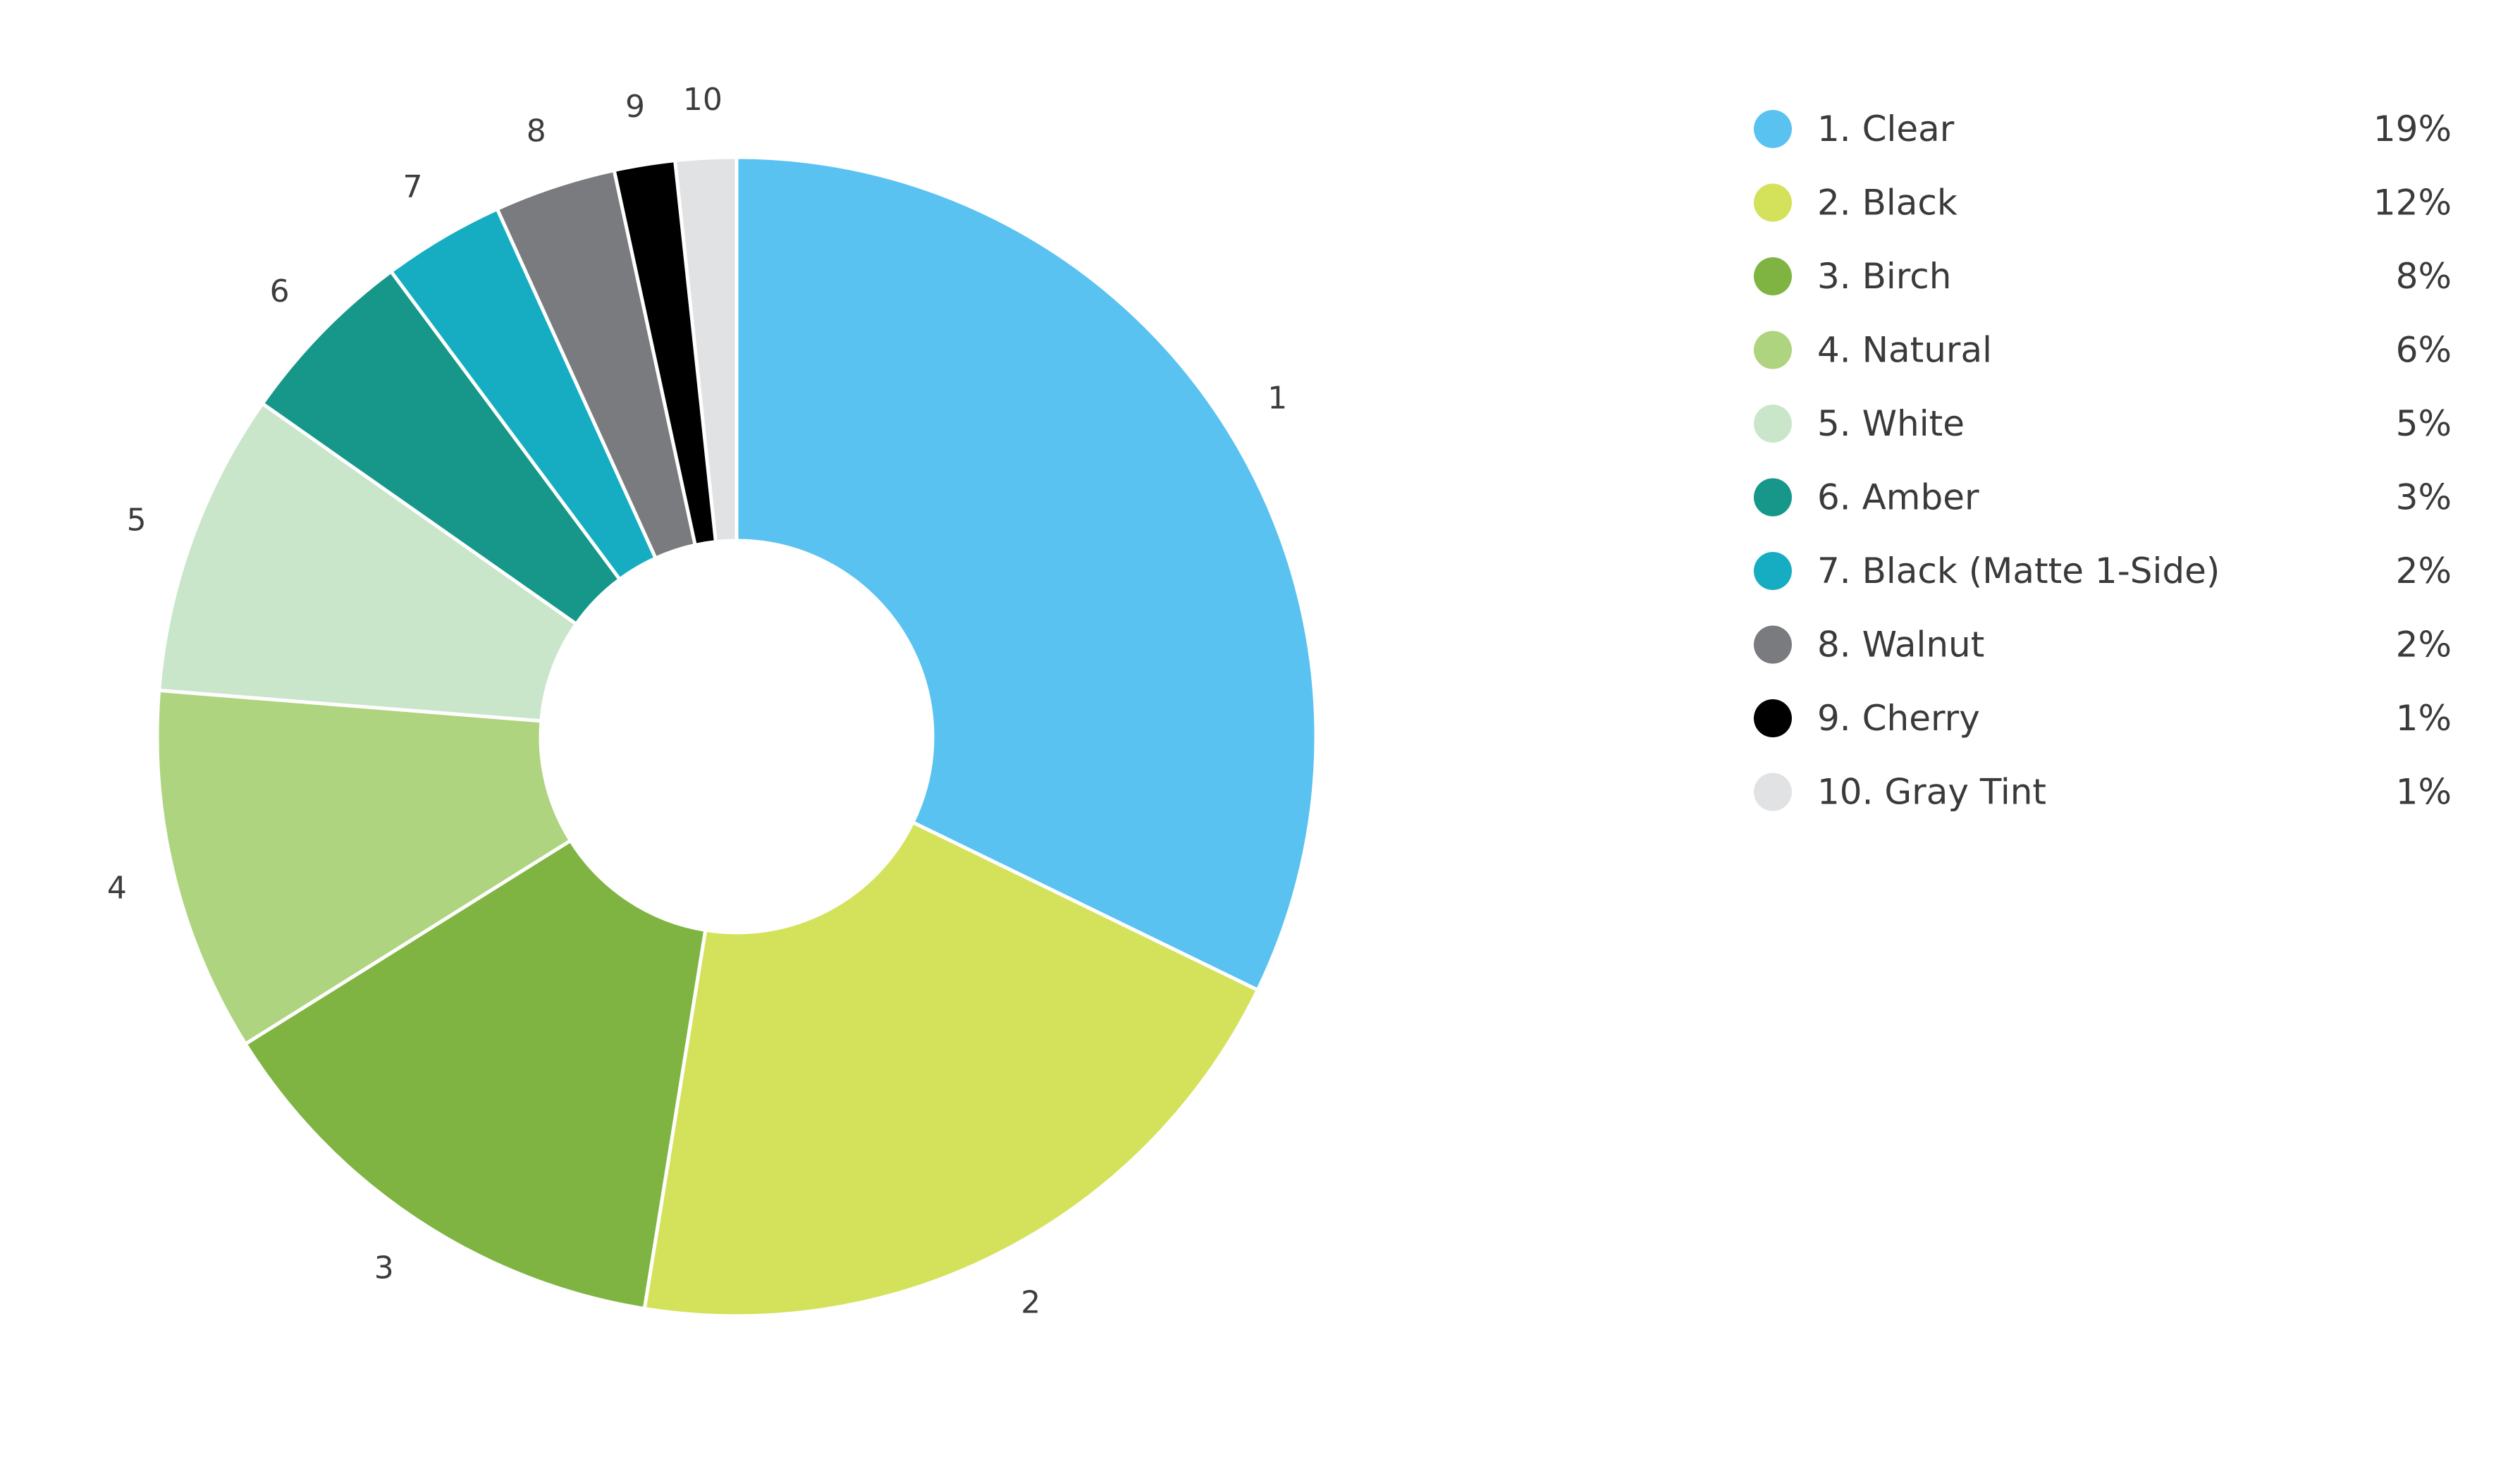 Image resolution: width=2520 pixels, height=1469 pixels. What do you see at coordinates (2424, 718) in the screenshot?
I see `legend-value-9: 1%` at bounding box center [2424, 718].